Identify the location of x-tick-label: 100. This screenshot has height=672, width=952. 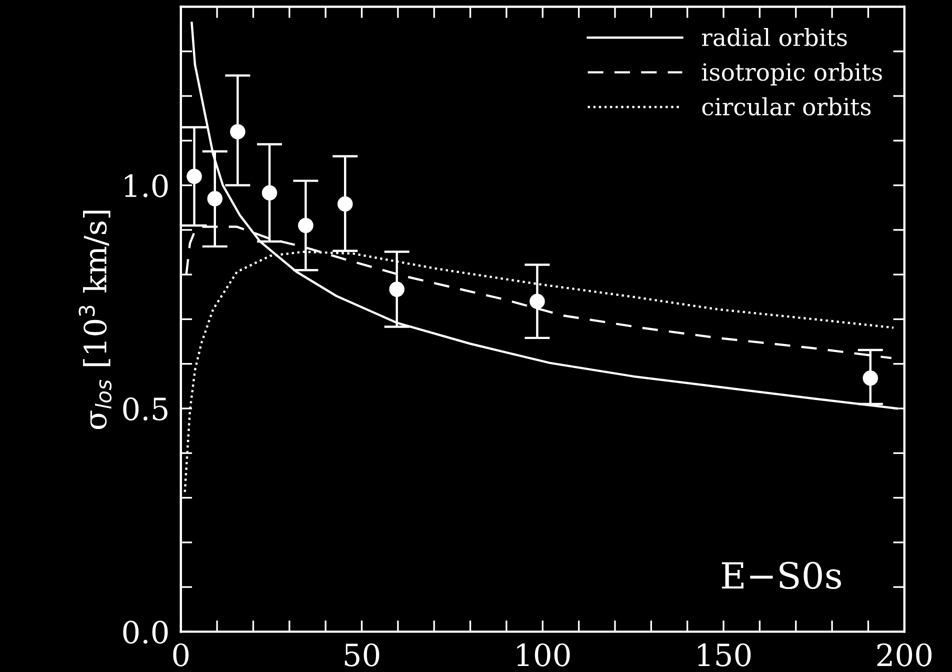
(543, 654).